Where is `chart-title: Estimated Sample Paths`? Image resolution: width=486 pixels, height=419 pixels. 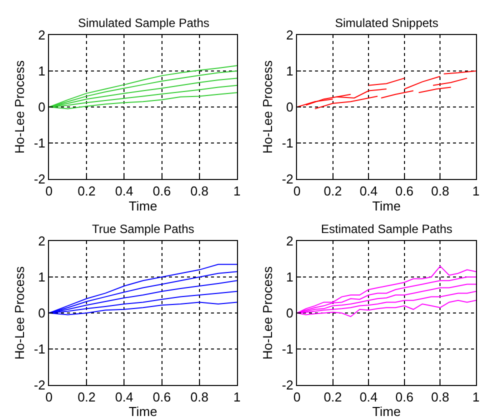 chart-title: Estimated Sample Paths is located at coordinates (386, 229).